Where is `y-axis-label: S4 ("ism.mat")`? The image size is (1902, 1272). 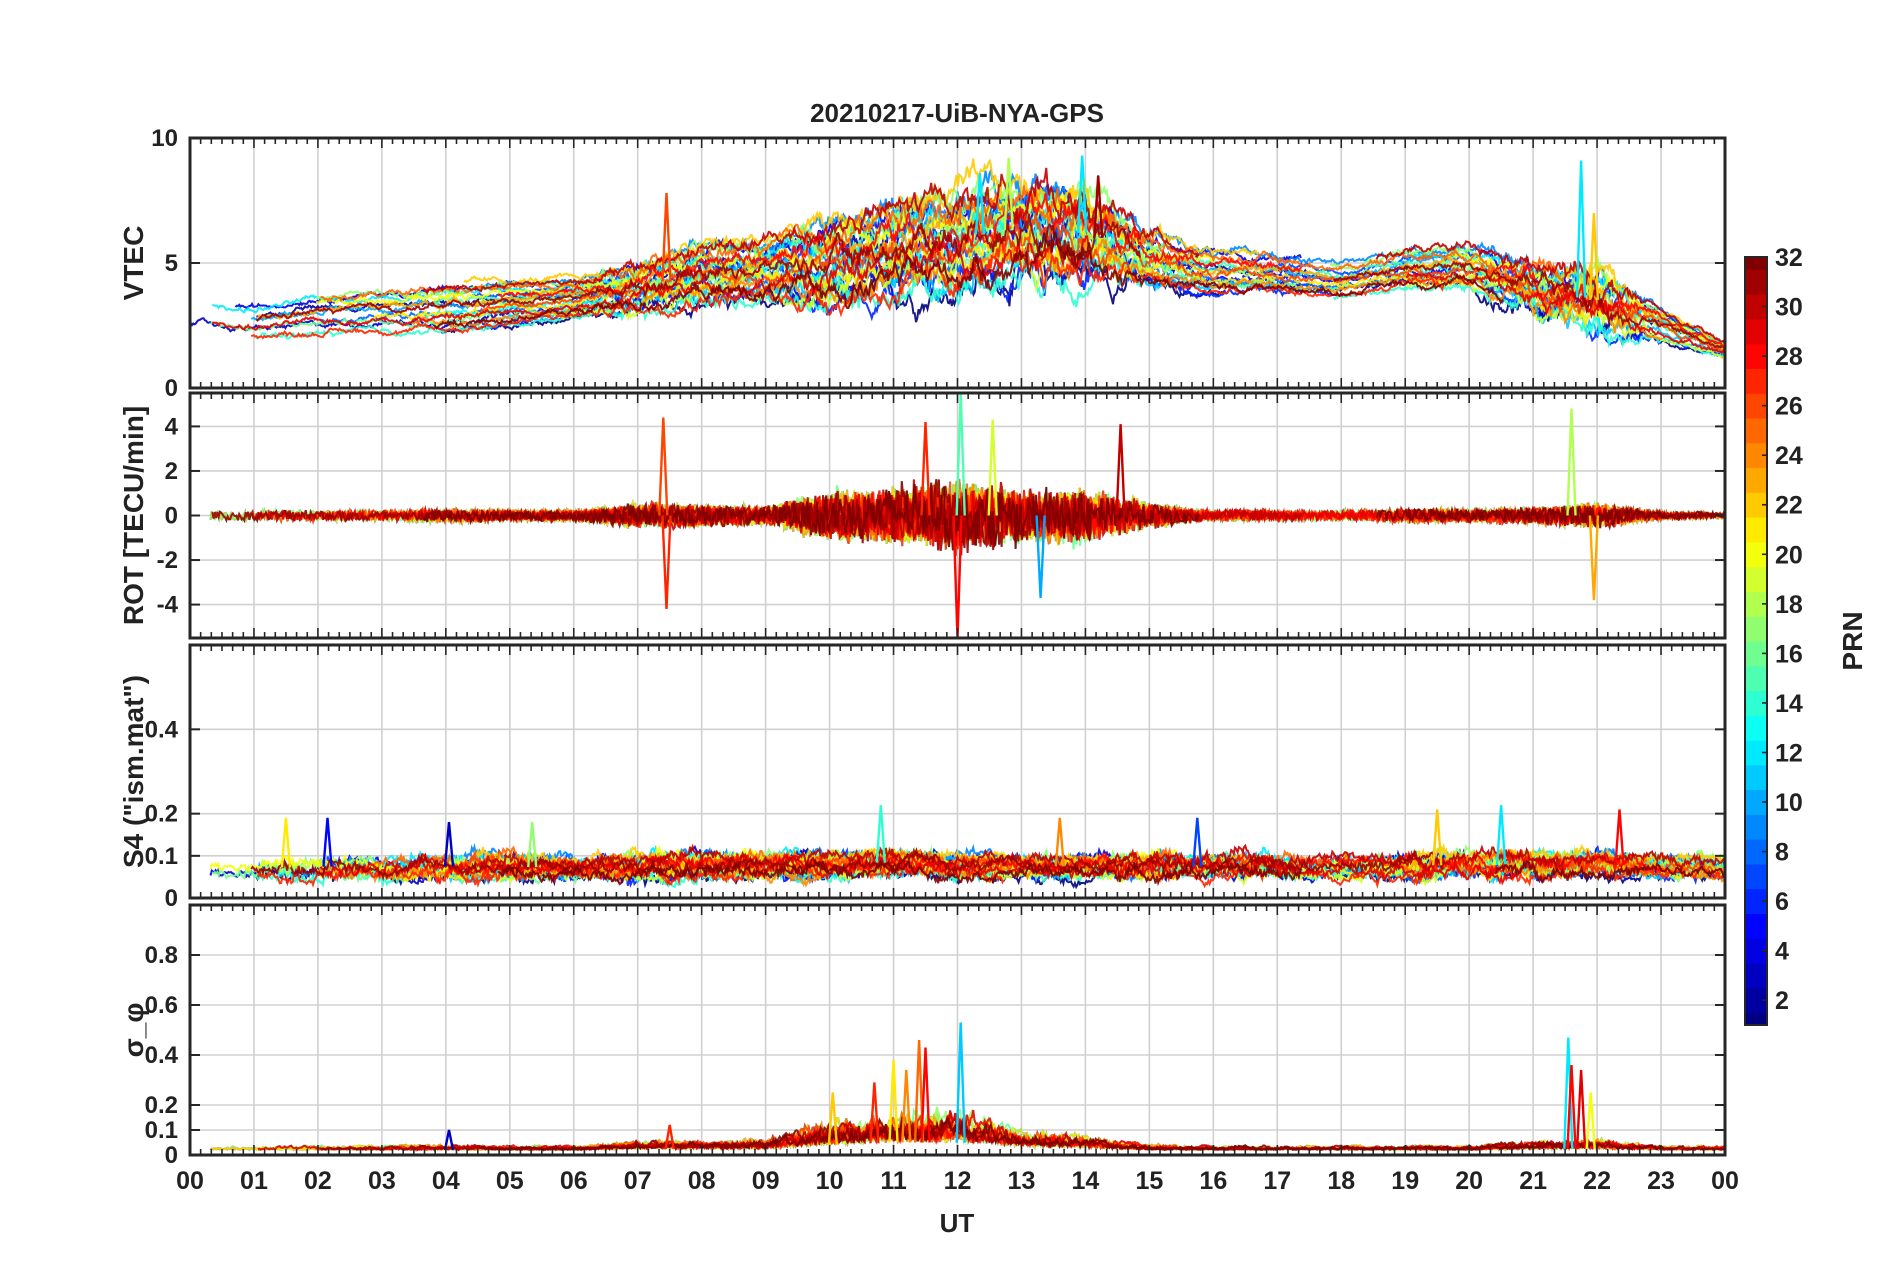
y-axis-label: S4 ("ism.mat") is located at coordinates (133, 771).